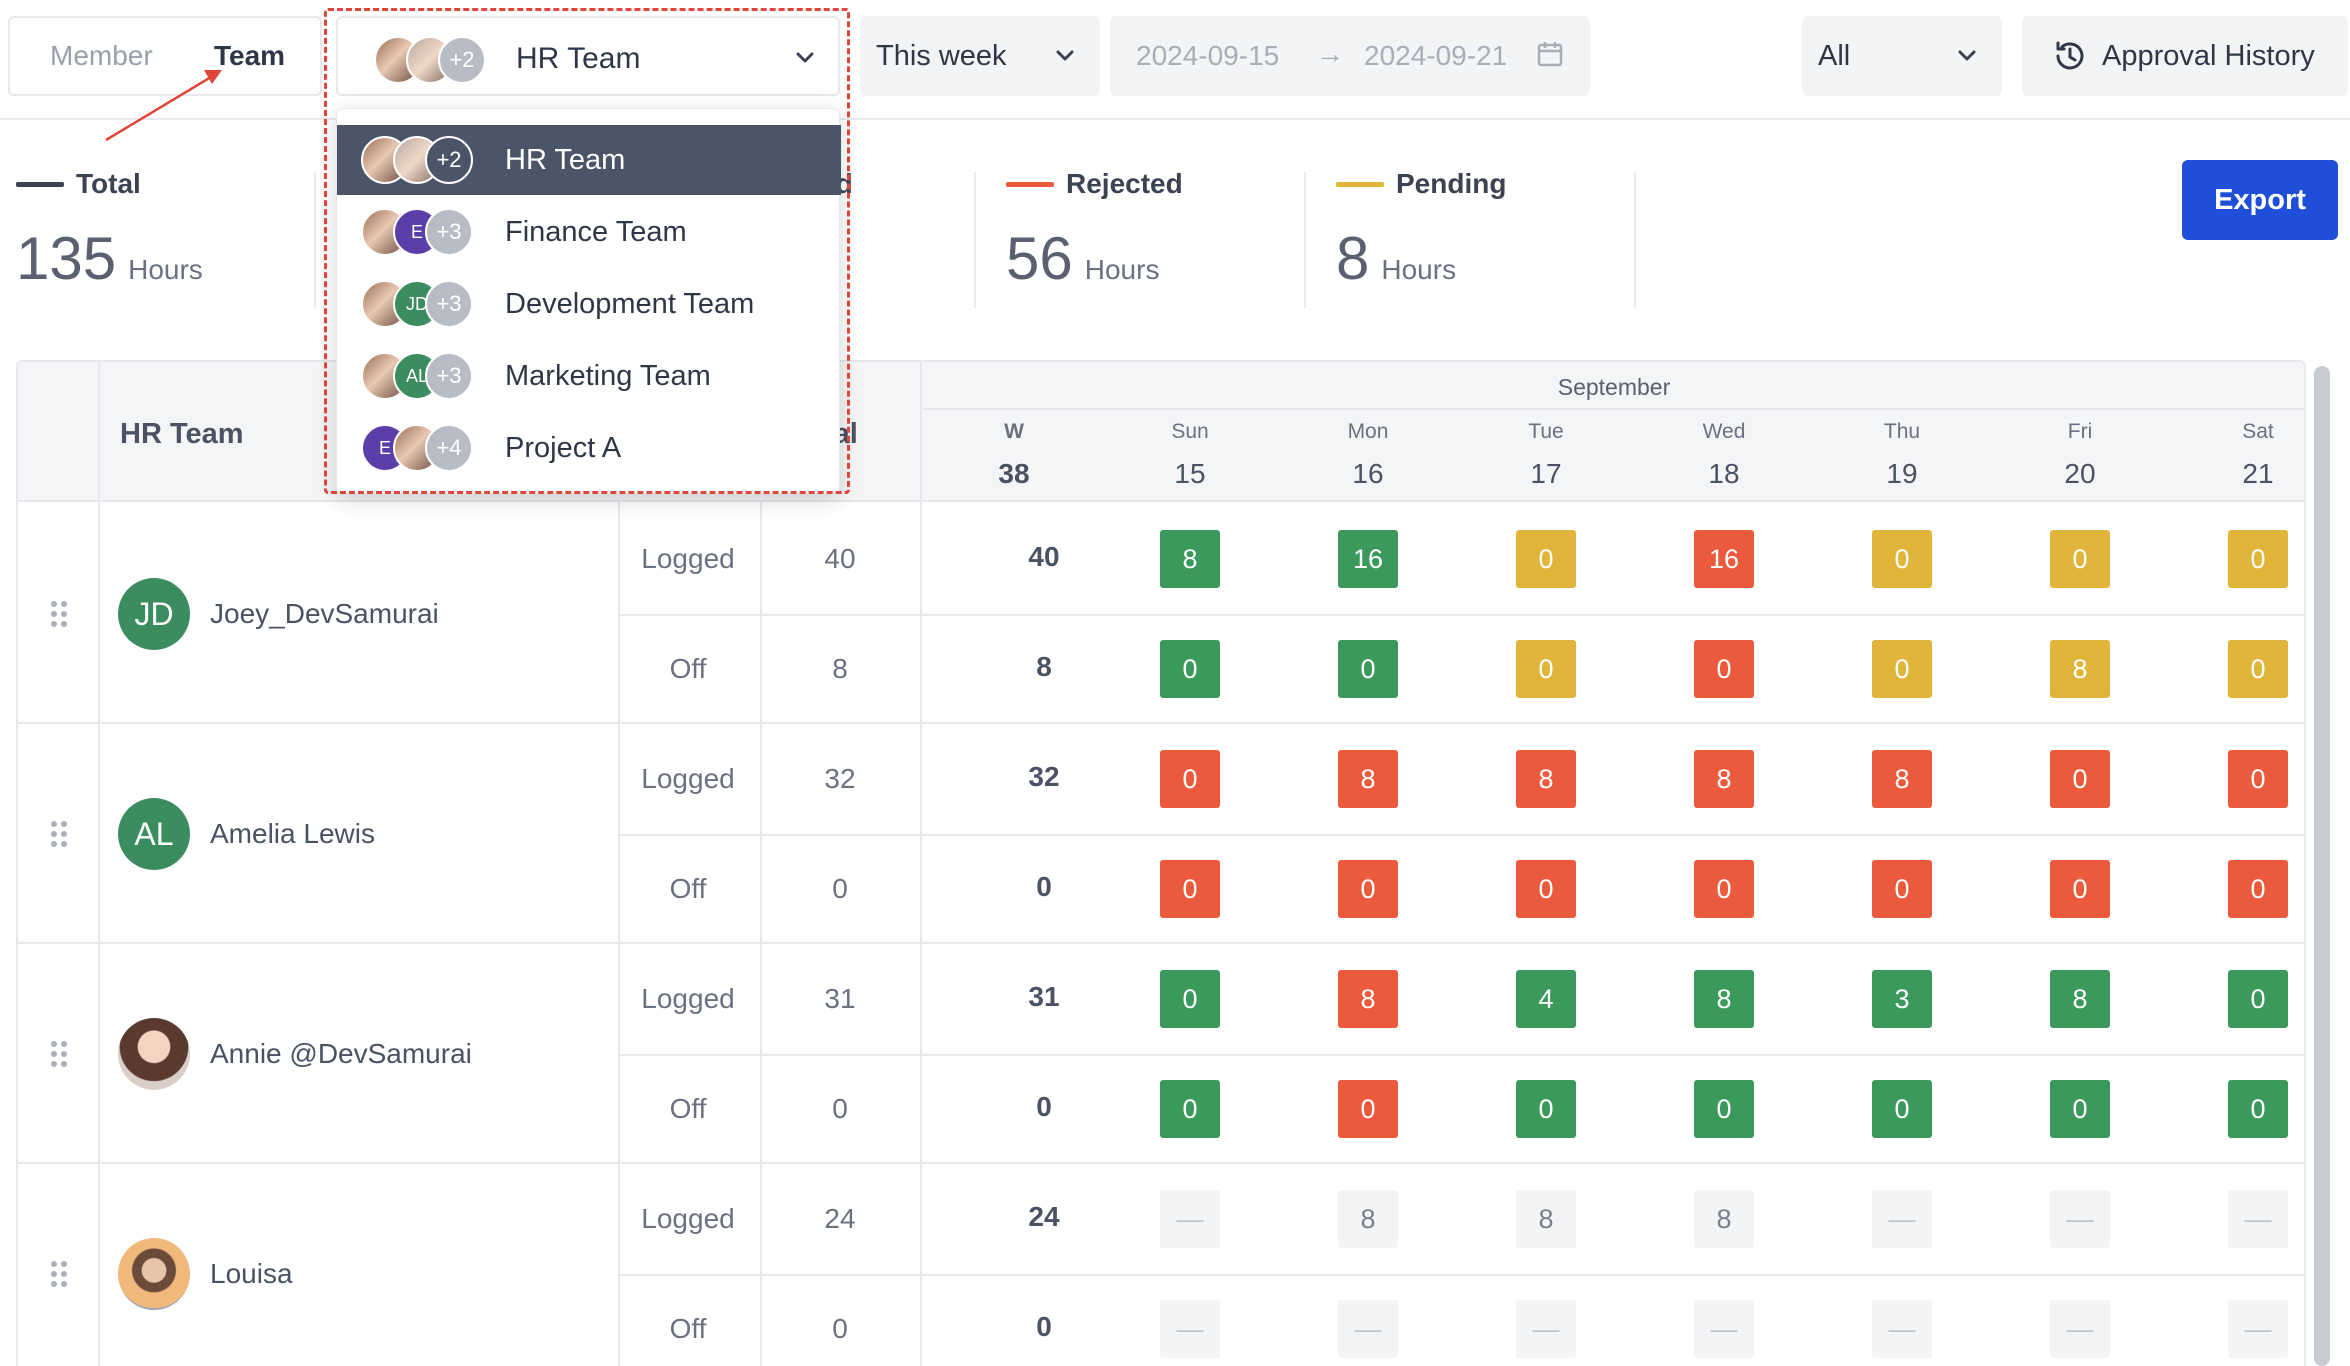 Image resolution: width=2350 pixels, height=1366 pixels. Describe the element at coordinates (2258, 431) in the screenshot. I see `day-name: Sat` at that location.